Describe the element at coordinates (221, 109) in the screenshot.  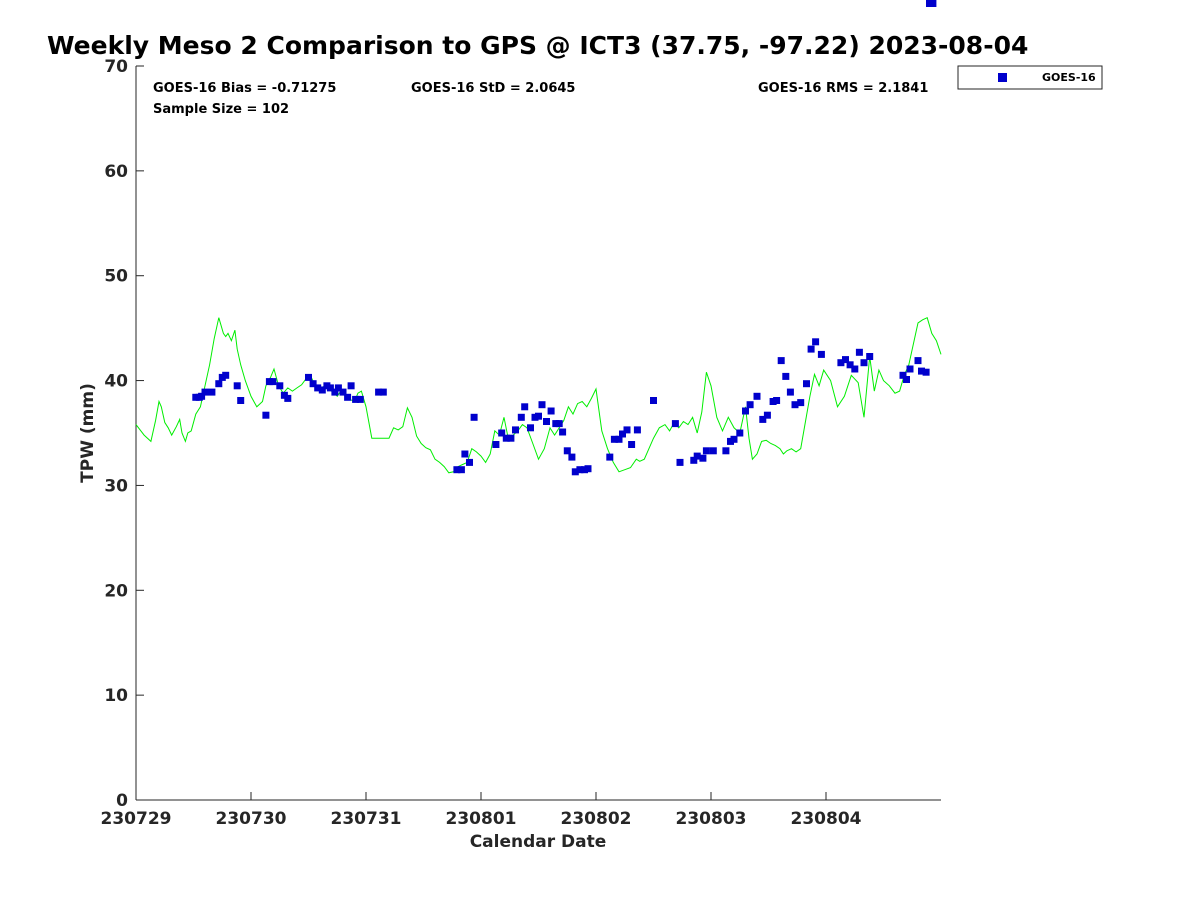
I see `stat-sample-size: Sample Size = 102` at that location.